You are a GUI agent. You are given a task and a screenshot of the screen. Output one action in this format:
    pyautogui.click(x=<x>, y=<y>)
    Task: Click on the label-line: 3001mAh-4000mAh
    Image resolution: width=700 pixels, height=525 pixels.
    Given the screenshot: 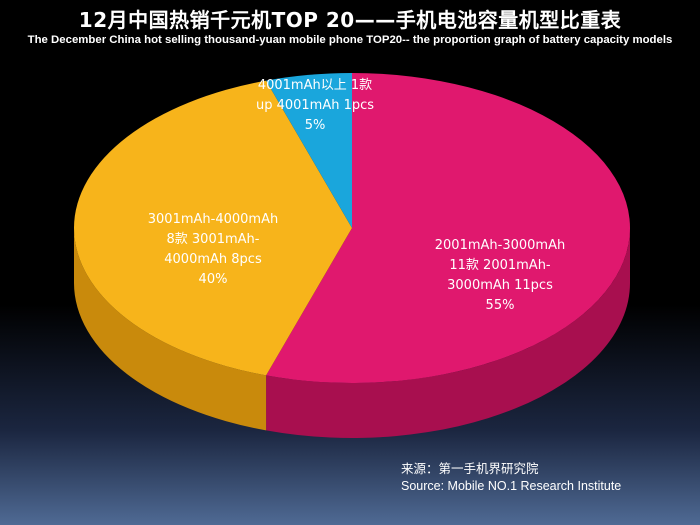 What is the action you would take?
    pyautogui.click(x=213, y=219)
    